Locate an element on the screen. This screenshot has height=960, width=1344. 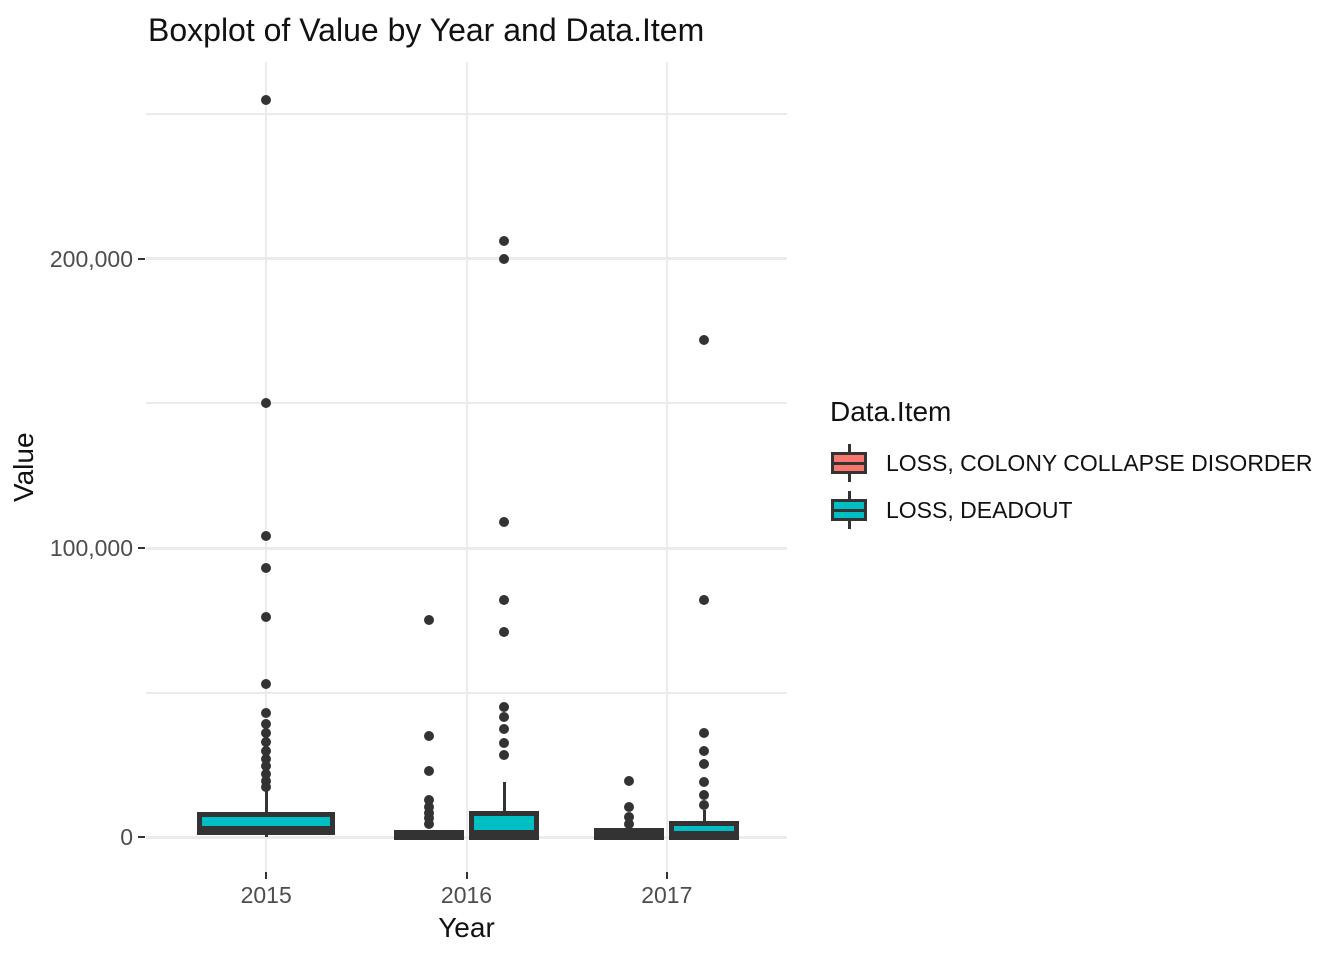
legend-item-colony-collapse: LOSS, COLONY COLLAPSE DISORDER is located at coordinates (1071, 463).